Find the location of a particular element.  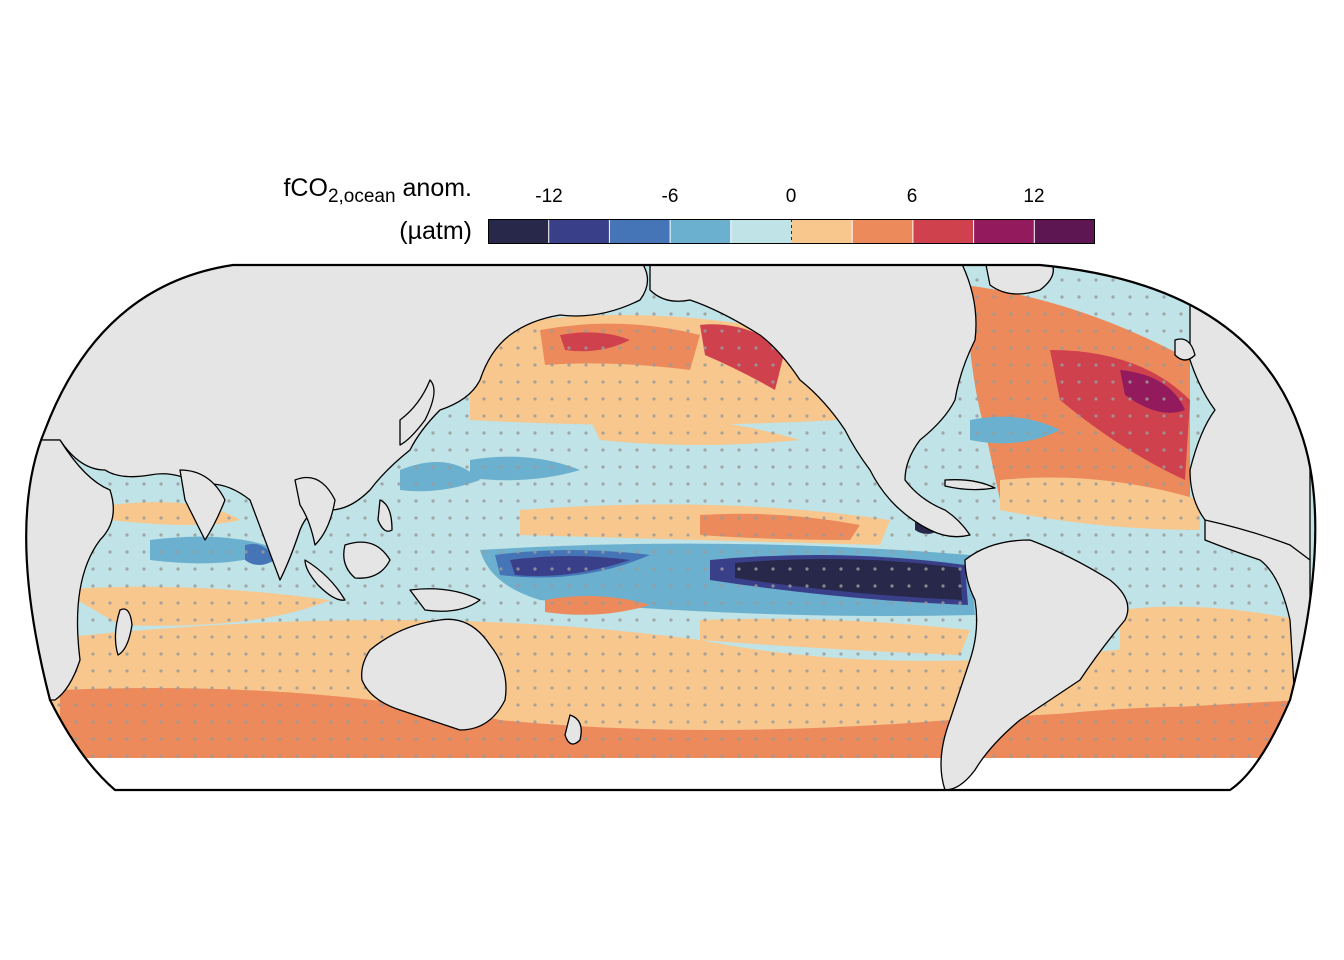

land-philippines is located at coordinates (385, 515).